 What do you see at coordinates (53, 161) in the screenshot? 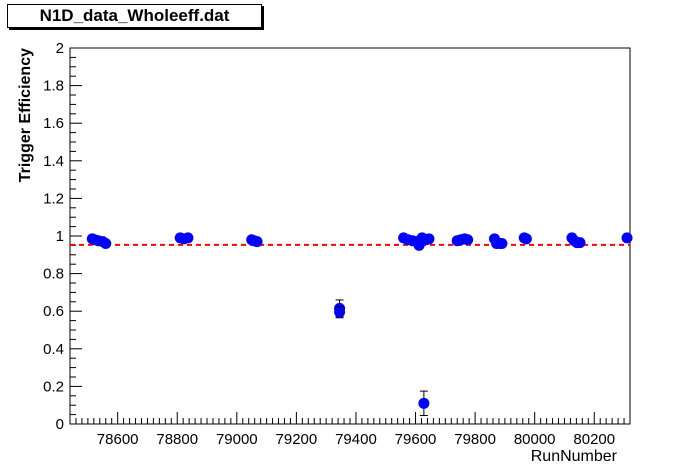
I see `y-tick-label: 1.4` at bounding box center [53, 161].